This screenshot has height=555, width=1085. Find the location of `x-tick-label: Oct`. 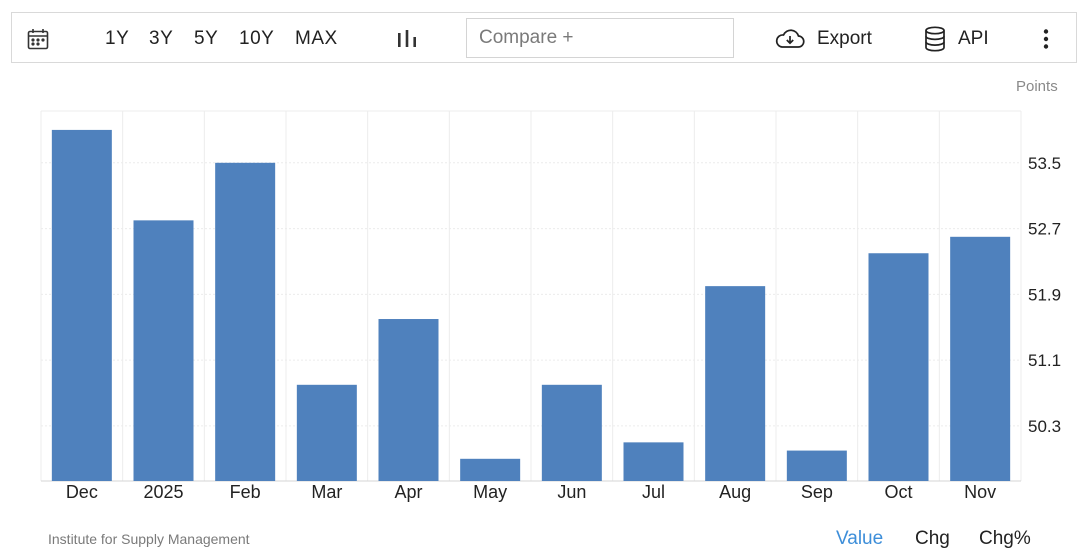

x-tick-label: Oct is located at coordinates (898, 492).